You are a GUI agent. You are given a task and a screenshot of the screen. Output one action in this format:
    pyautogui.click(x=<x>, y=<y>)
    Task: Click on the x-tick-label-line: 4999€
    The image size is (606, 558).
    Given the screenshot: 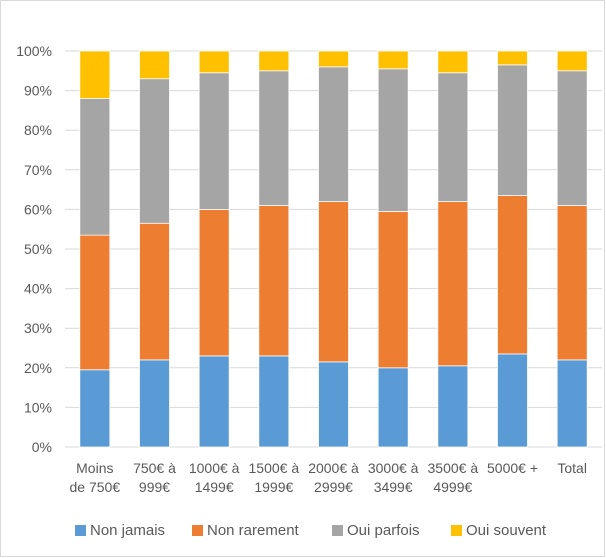 What is the action you would take?
    pyautogui.click(x=452, y=487)
    